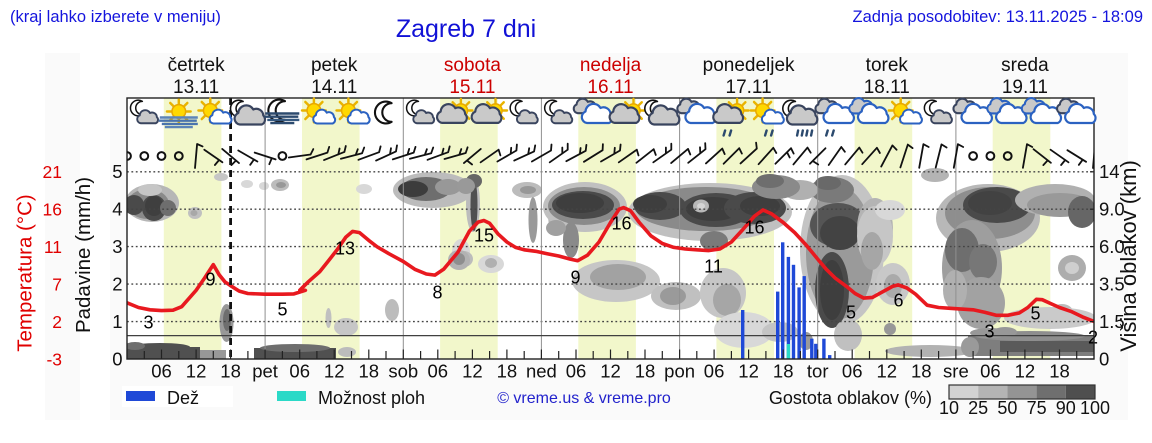 This screenshot has height=443, width=1152. Describe the element at coordinates (83, 255) in the screenshot. I see `svg-text: Padavine (mm/h)` at that location.